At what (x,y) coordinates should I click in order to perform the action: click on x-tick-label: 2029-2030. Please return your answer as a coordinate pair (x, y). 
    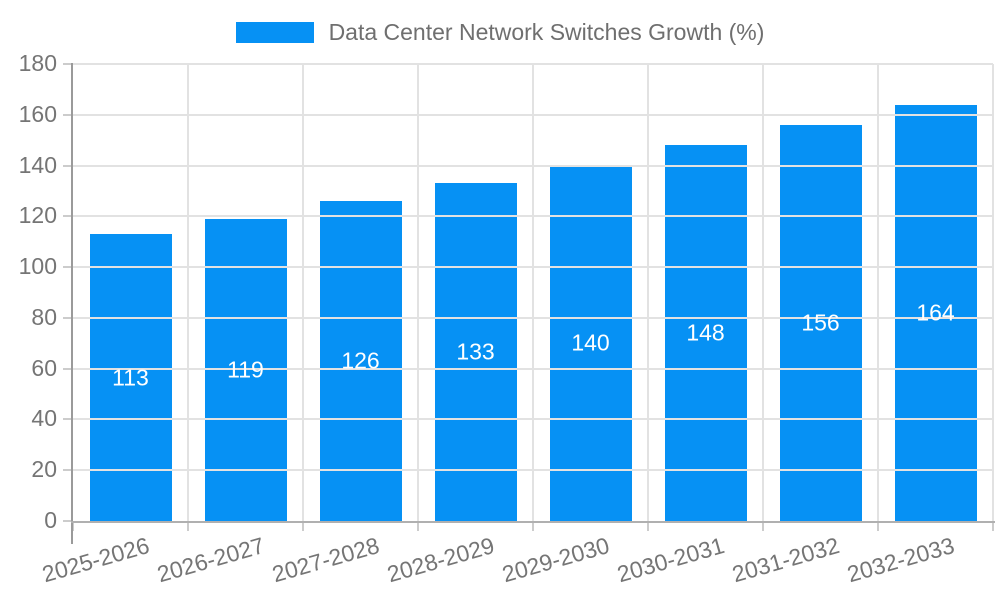
    Looking at the image, I should click on (555, 560).